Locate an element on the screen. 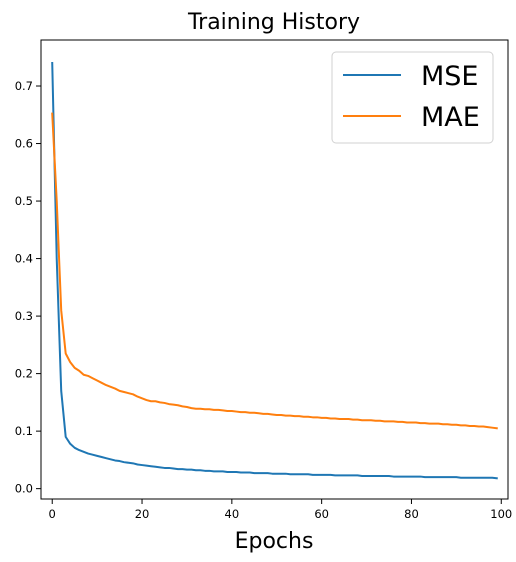 The image size is (516, 562). legend-label-mse: MSE is located at coordinates (450, 76).